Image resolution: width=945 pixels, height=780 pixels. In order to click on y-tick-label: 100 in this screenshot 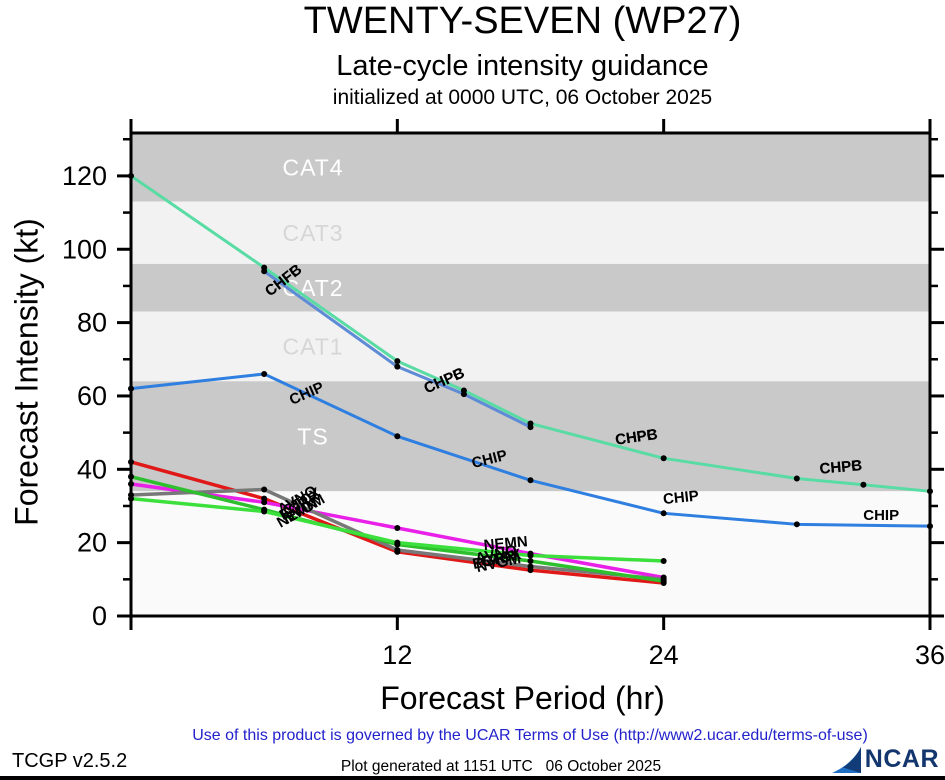, I will do `click(84, 249)`.